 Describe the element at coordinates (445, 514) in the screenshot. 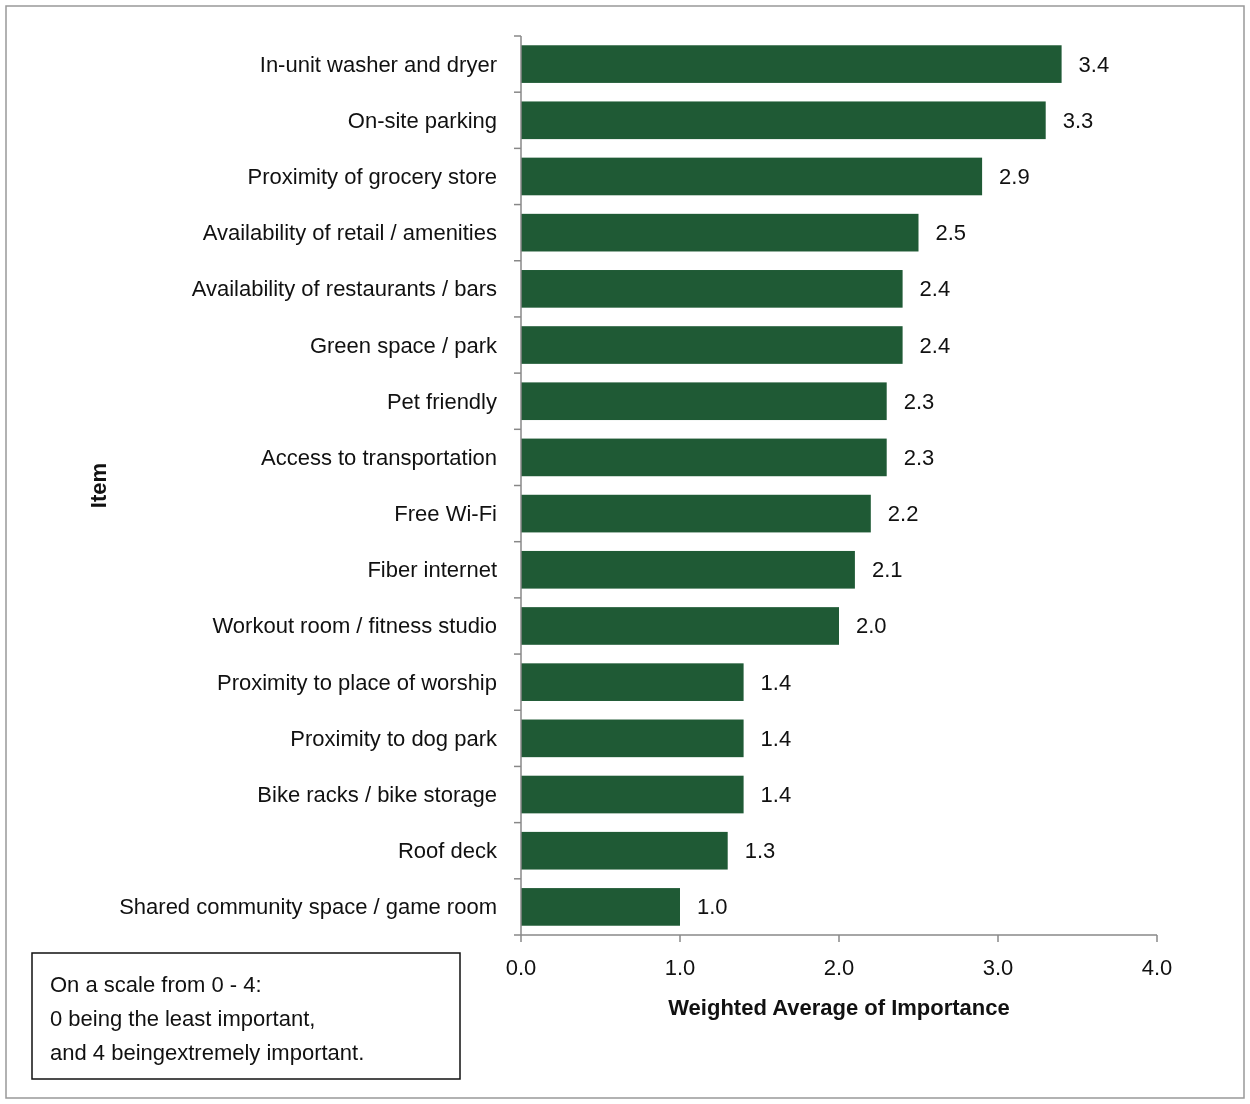

I see `y-tick-label: Free Wi-Fi` at that location.